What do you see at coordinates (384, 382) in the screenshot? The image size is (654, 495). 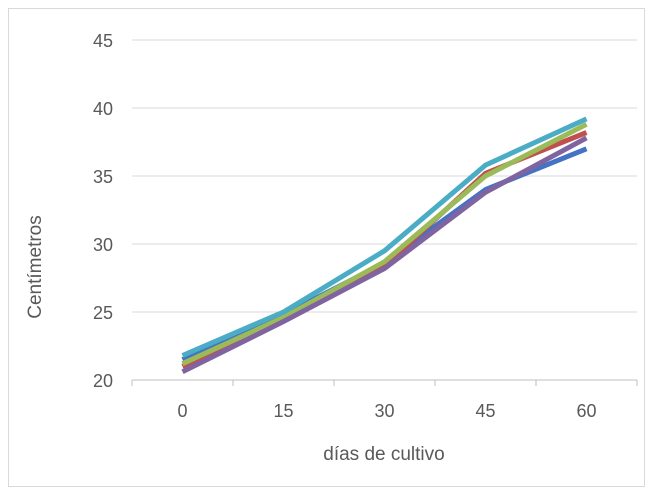 I see `x-axis` at bounding box center [384, 382].